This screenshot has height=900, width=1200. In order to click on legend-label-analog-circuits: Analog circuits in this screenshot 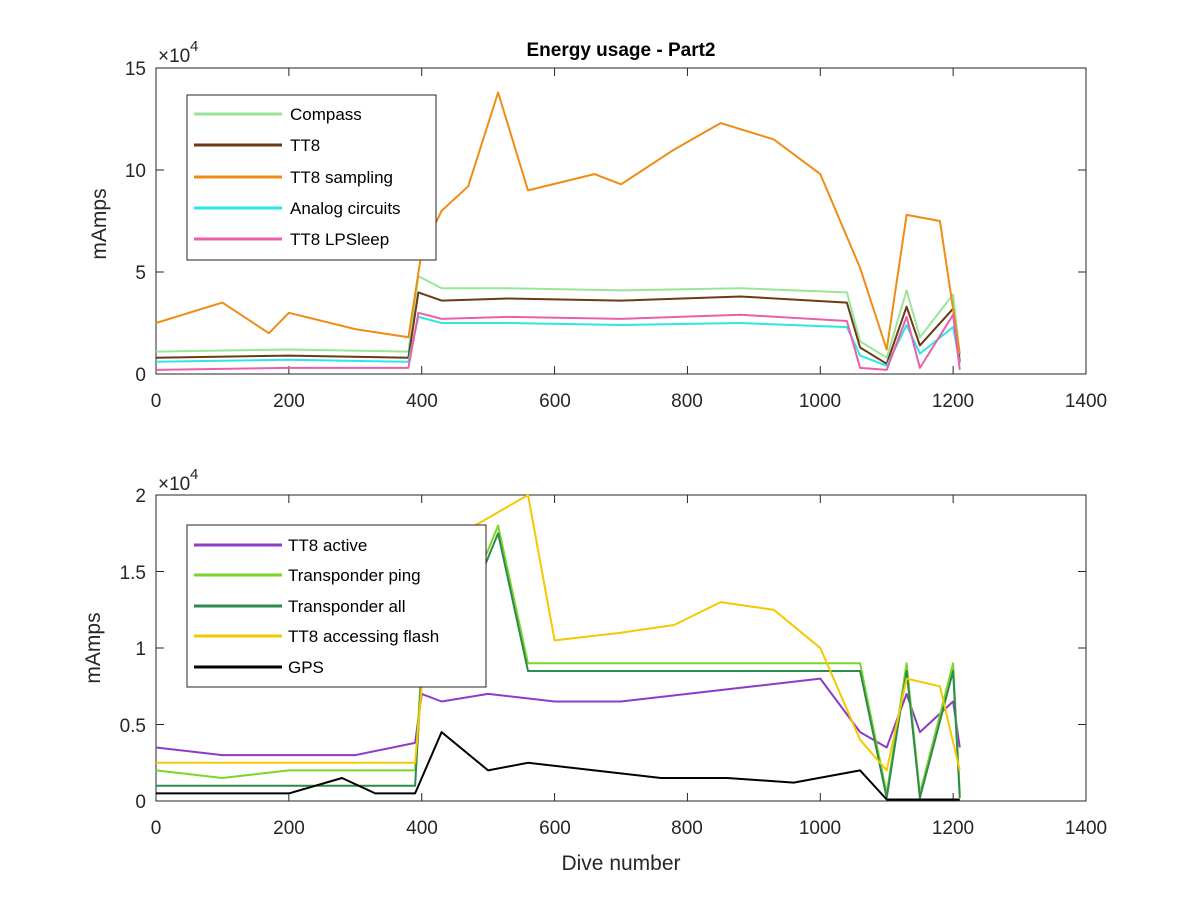, I will do `click(345, 208)`.